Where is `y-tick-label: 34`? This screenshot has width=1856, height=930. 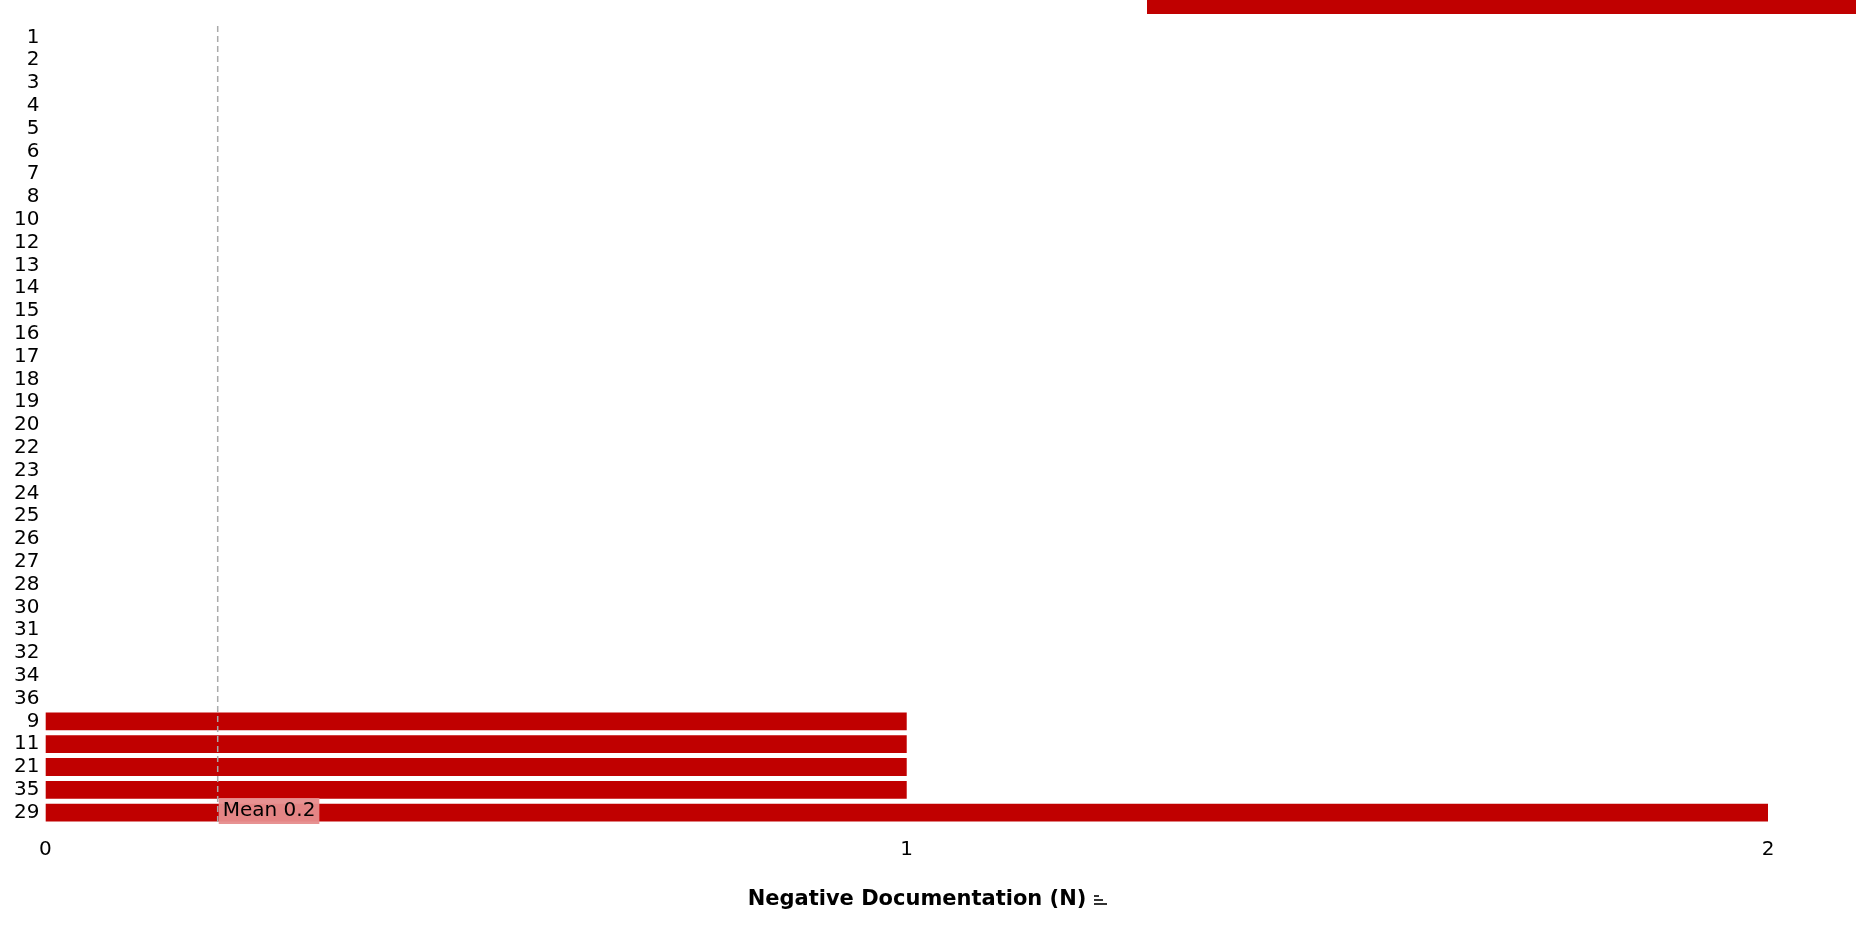 y-tick-label: 34 is located at coordinates (27, 674).